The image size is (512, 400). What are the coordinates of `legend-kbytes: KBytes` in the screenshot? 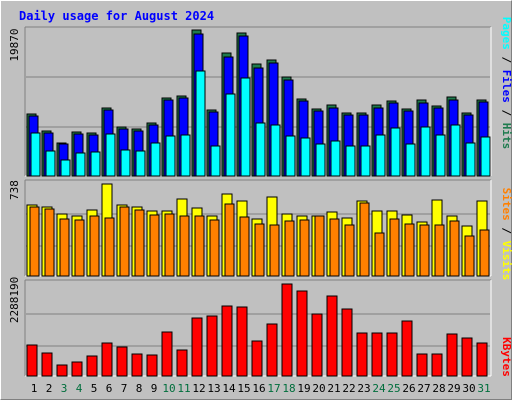 It's located at (506, 357).